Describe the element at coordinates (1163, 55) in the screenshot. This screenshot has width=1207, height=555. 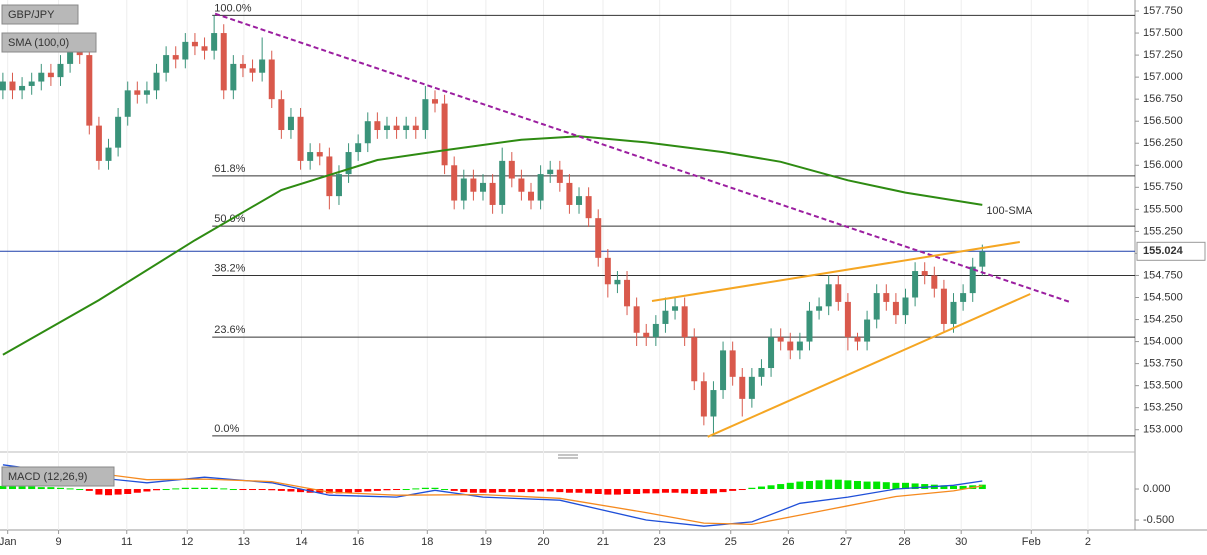
I see `y-tick-label: 157.250` at that location.